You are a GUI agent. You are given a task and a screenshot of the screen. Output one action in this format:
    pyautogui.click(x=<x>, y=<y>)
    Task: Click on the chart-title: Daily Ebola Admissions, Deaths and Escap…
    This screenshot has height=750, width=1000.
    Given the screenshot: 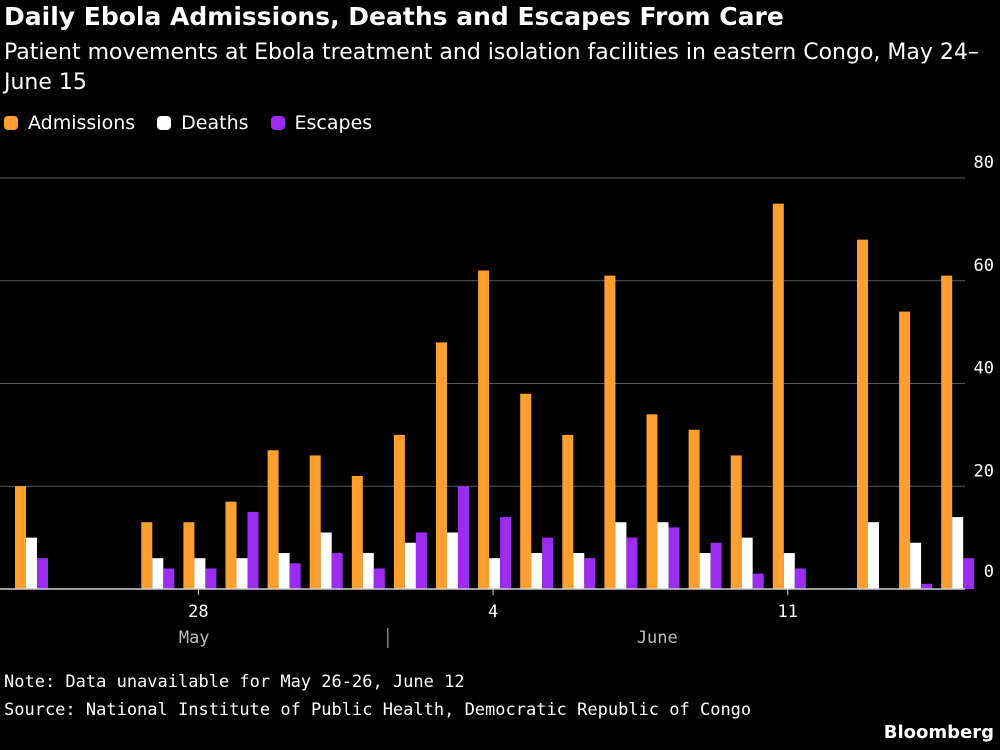 What is the action you would take?
    pyautogui.click(x=394, y=16)
    